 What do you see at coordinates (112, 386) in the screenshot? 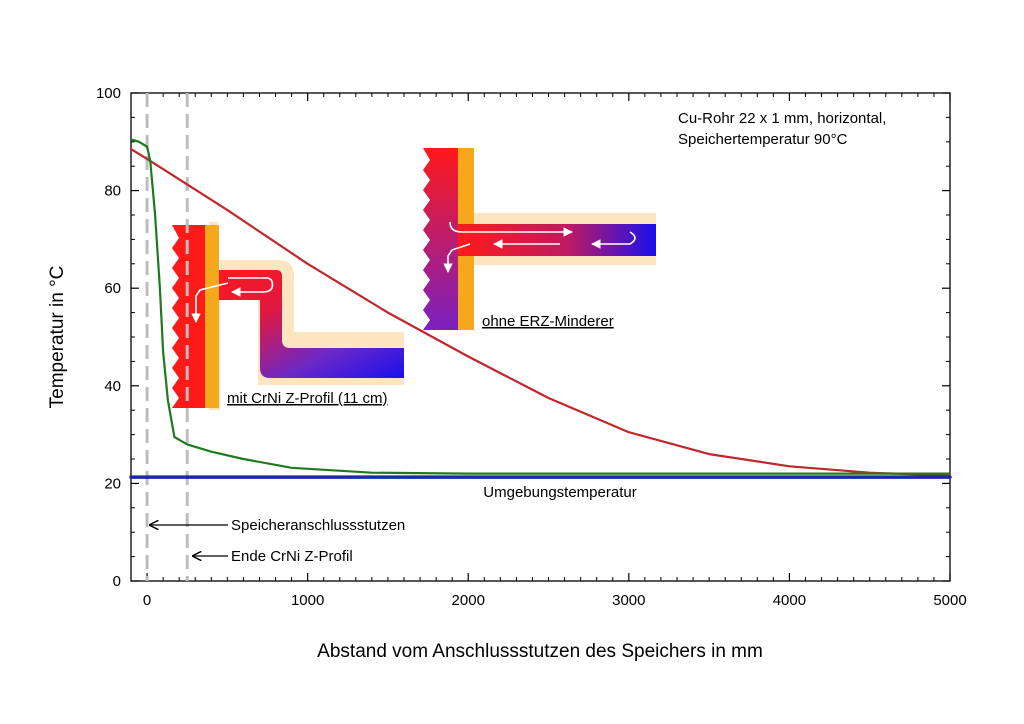
I see `y-tick-label: 40` at bounding box center [112, 386].